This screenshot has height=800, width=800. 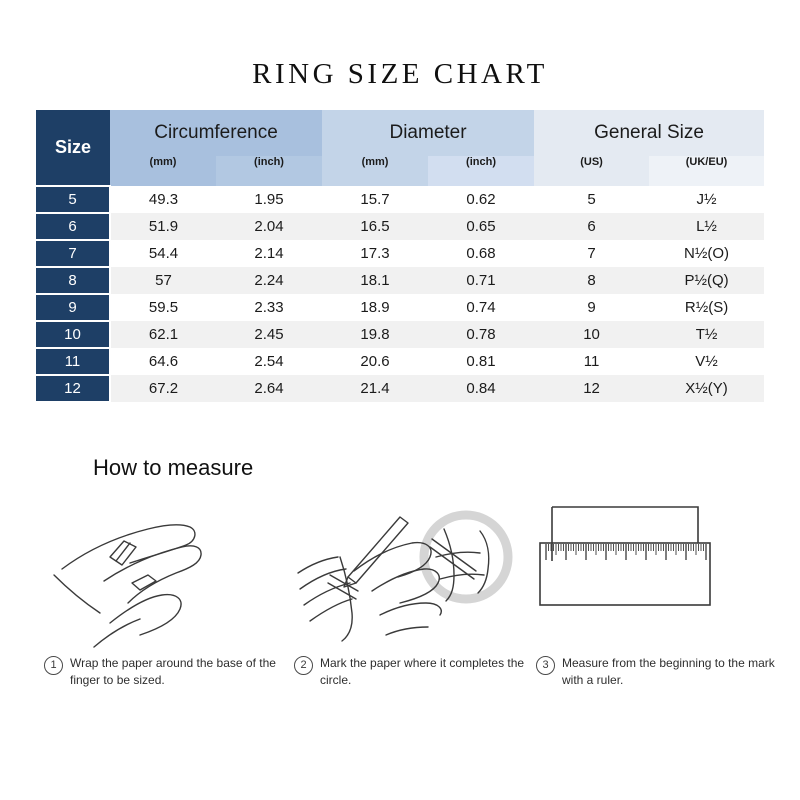 What do you see at coordinates (707, 171) in the screenshot?
I see `header-general-ukeu: (UK/EU)` at bounding box center [707, 171].